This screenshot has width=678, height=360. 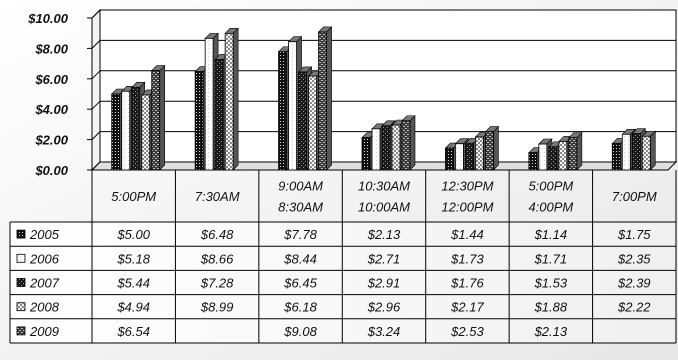 What do you see at coordinates (96, 90) in the screenshot?
I see `plot-side-wall` at bounding box center [96, 90].